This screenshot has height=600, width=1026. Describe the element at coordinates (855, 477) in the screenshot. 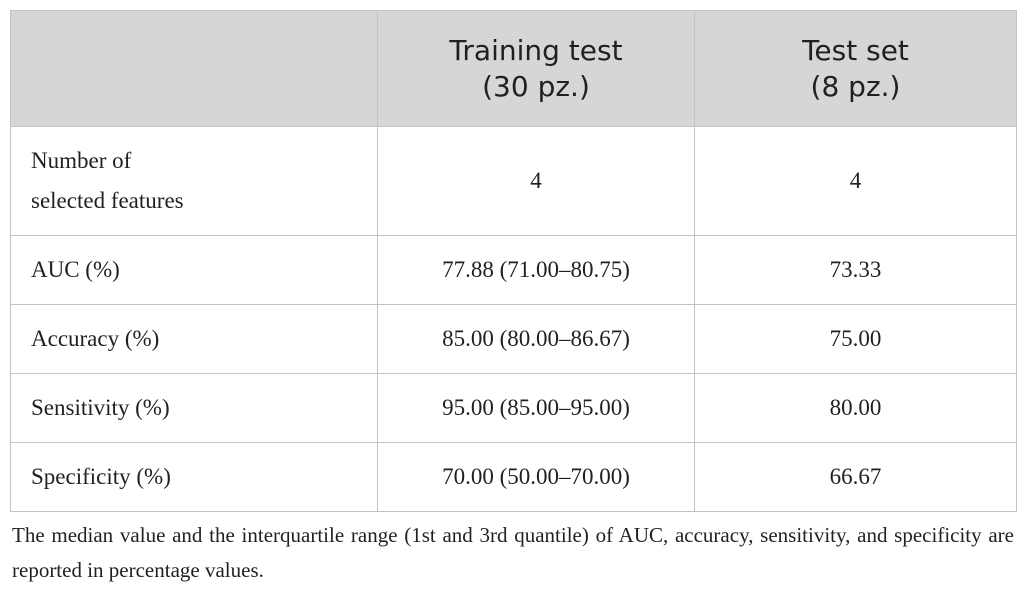

I see `cell-value: 66.67` at that location.